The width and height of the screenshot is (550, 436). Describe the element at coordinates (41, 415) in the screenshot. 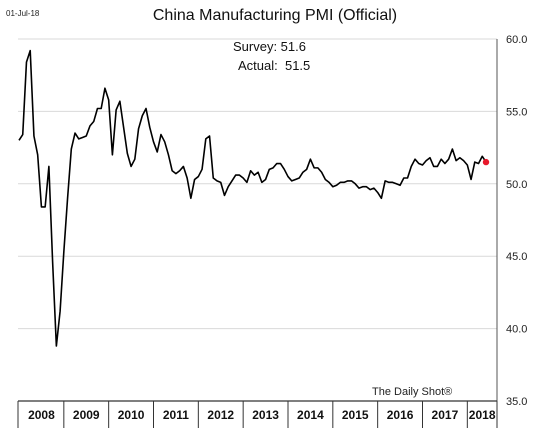

I see `x-tick-label: 2008` at that location.